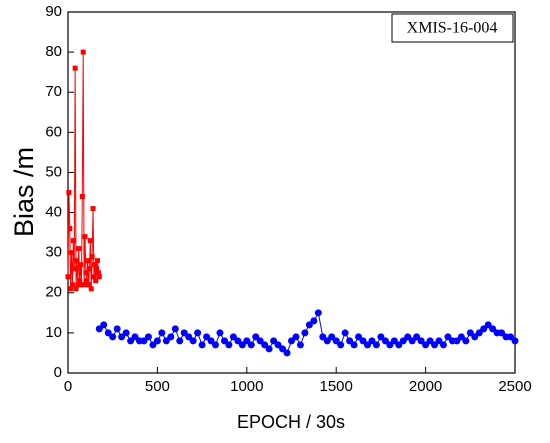  I want to click on annotation-box, so click(452, 28).